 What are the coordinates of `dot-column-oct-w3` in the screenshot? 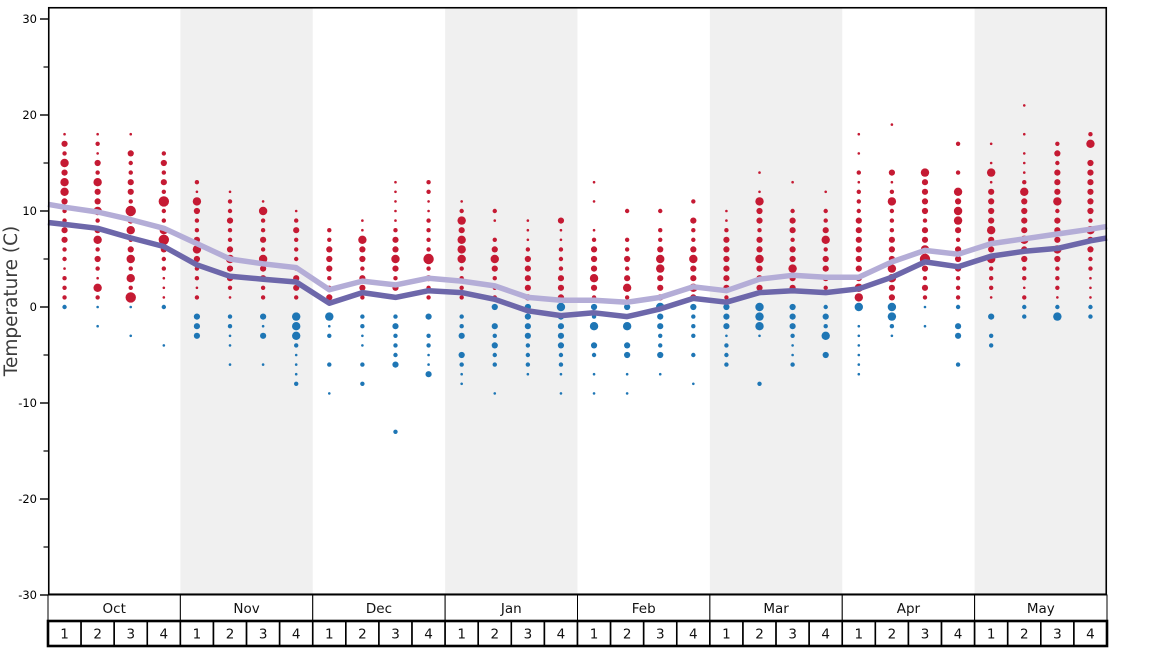 It's located at (130, 235).